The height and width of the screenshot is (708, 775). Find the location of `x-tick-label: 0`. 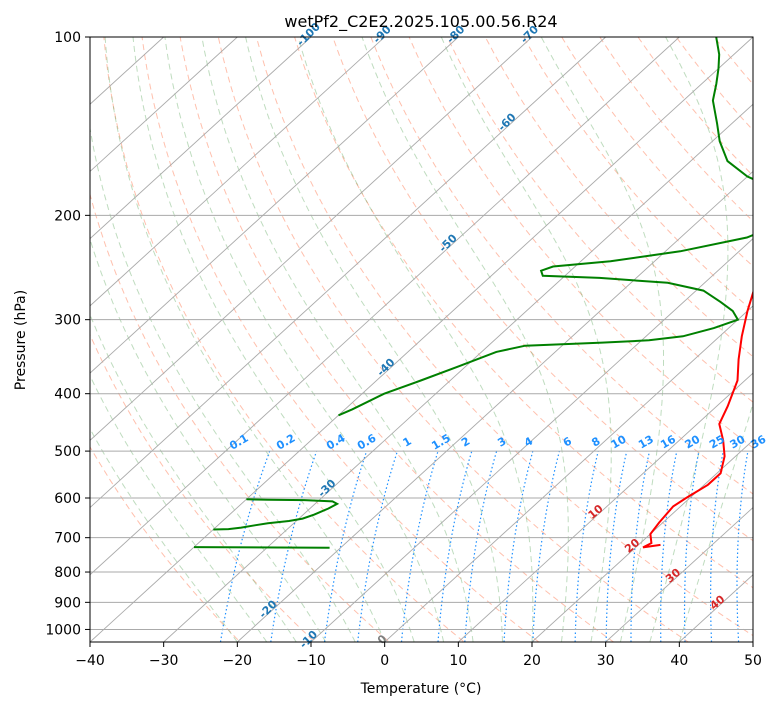

x-tick-label: 0 is located at coordinates (384, 661).